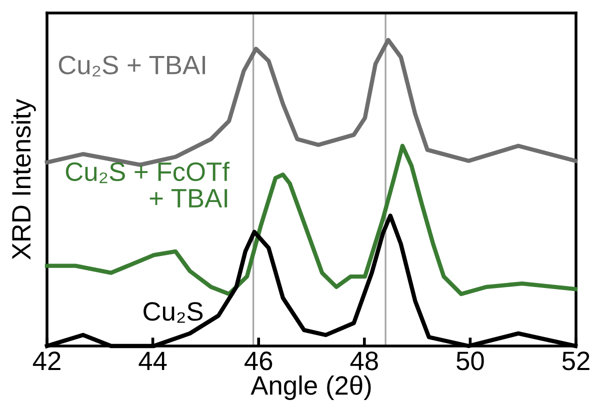 Image resolution: width=596 pixels, height=420 pixels. What do you see at coordinates (46, 361) in the screenshot?
I see `x-tick-label: 42` at bounding box center [46, 361].